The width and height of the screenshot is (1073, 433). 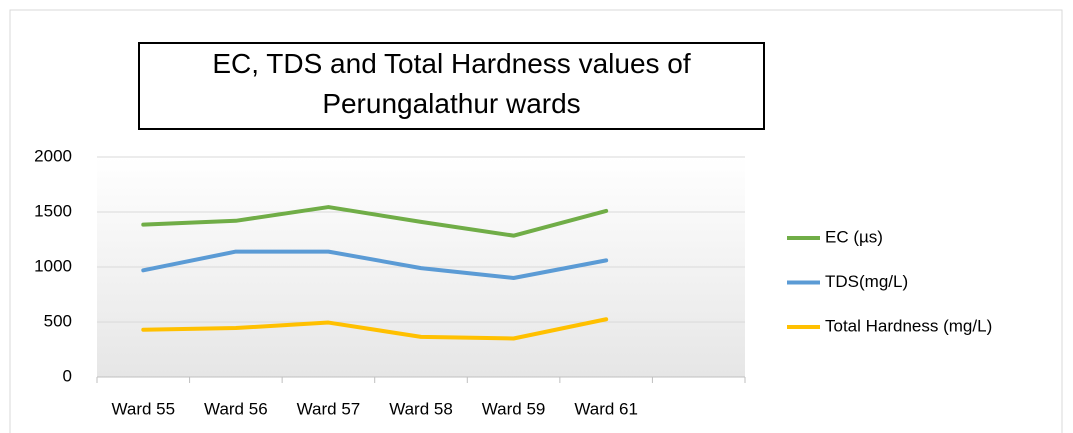 What do you see at coordinates (514, 408) in the screenshot?
I see `x-tick-label: Ward 59` at bounding box center [514, 408].